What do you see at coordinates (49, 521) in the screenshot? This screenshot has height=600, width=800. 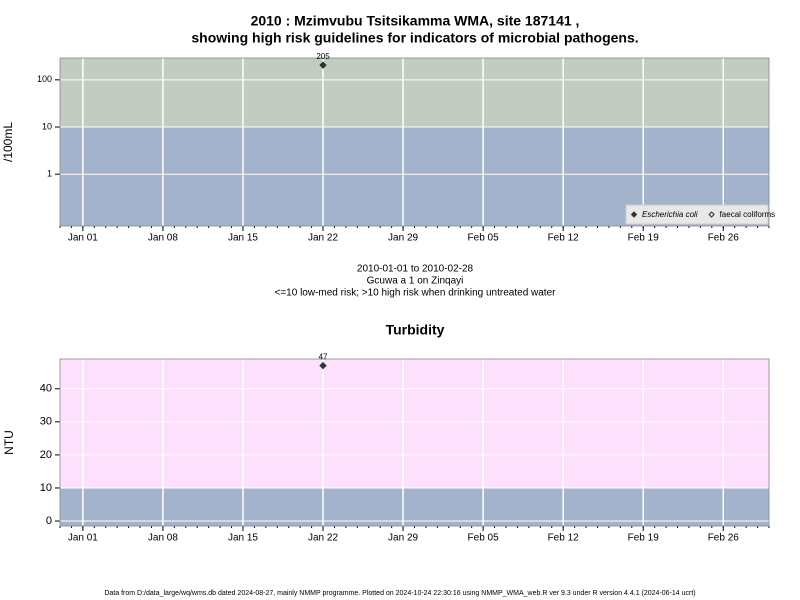 I see `y-tick-label: 0` at bounding box center [49, 521].